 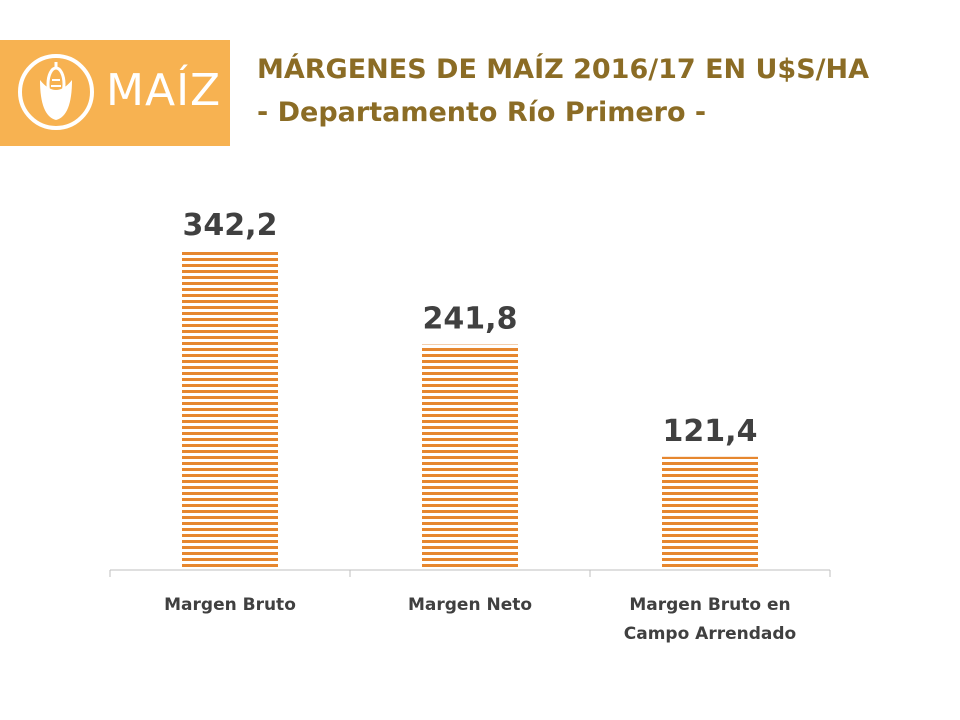 I want to click on corn-icon, so click(x=56, y=92).